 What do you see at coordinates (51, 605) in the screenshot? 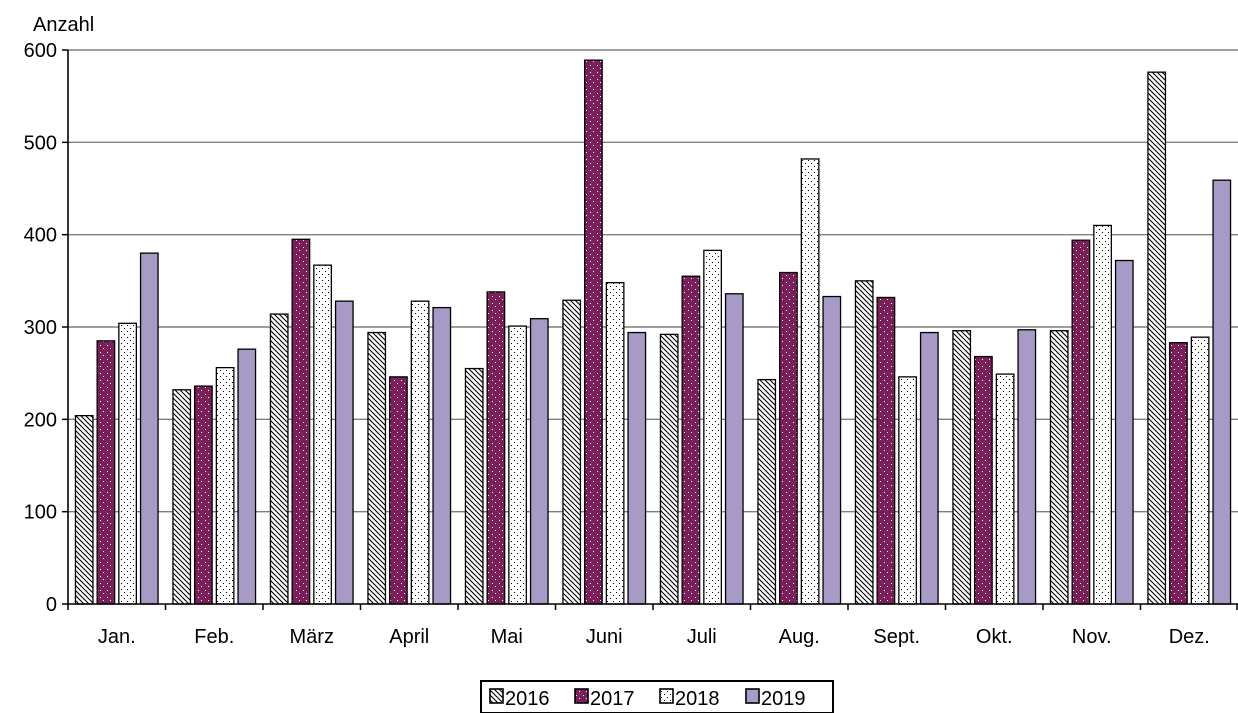
I see `y-tick-label: 0` at bounding box center [51, 605].